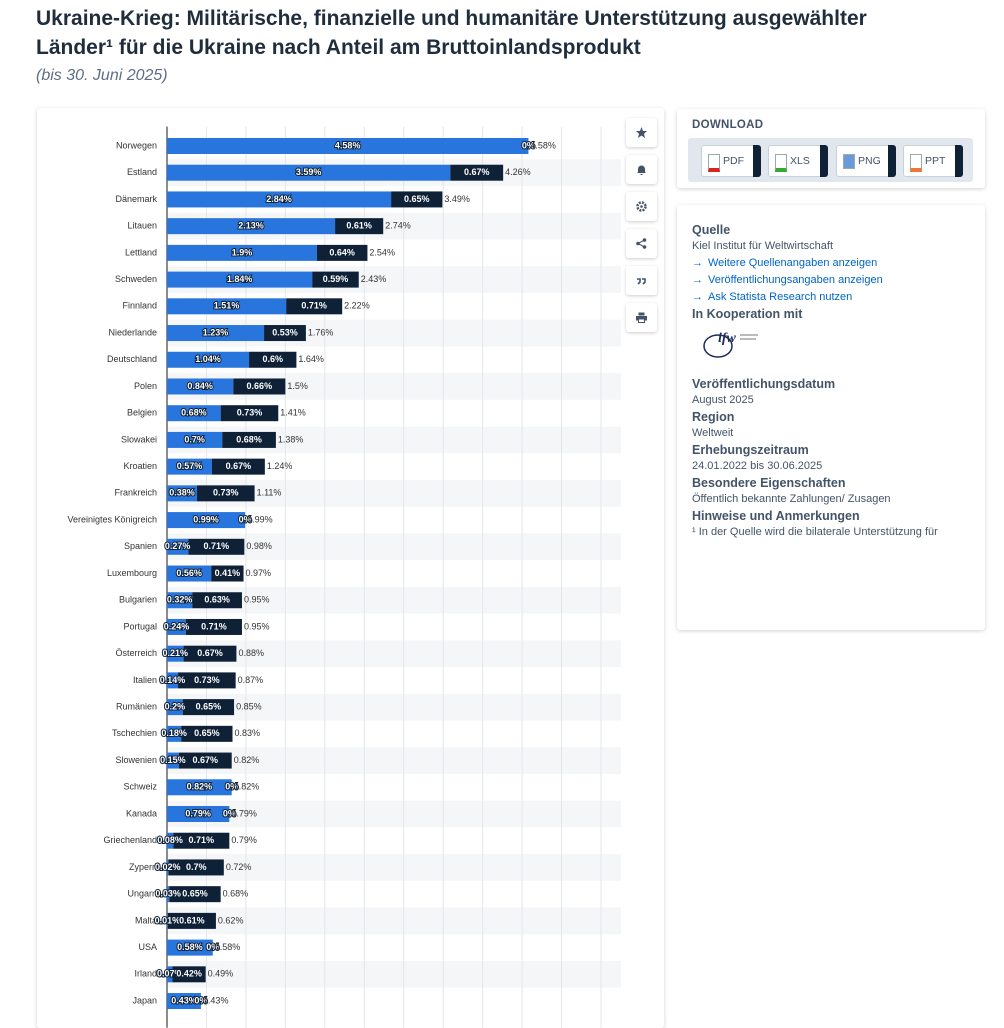 This screenshot has height=1028, width=1004. I want to click on data-label: 0.03%, so click(168, 894).